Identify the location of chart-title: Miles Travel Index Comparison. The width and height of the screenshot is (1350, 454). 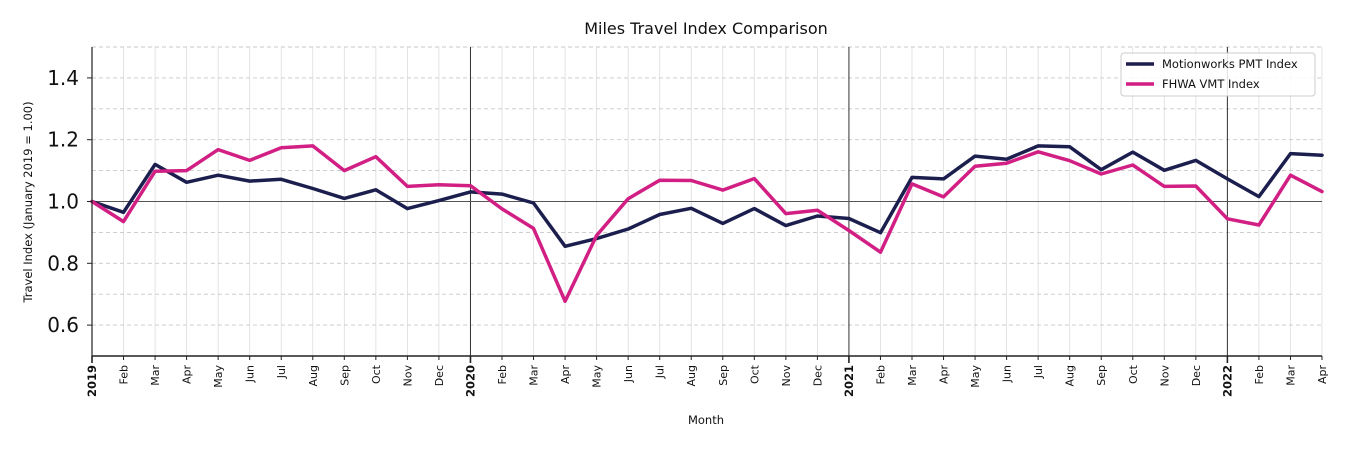
(706, 28).